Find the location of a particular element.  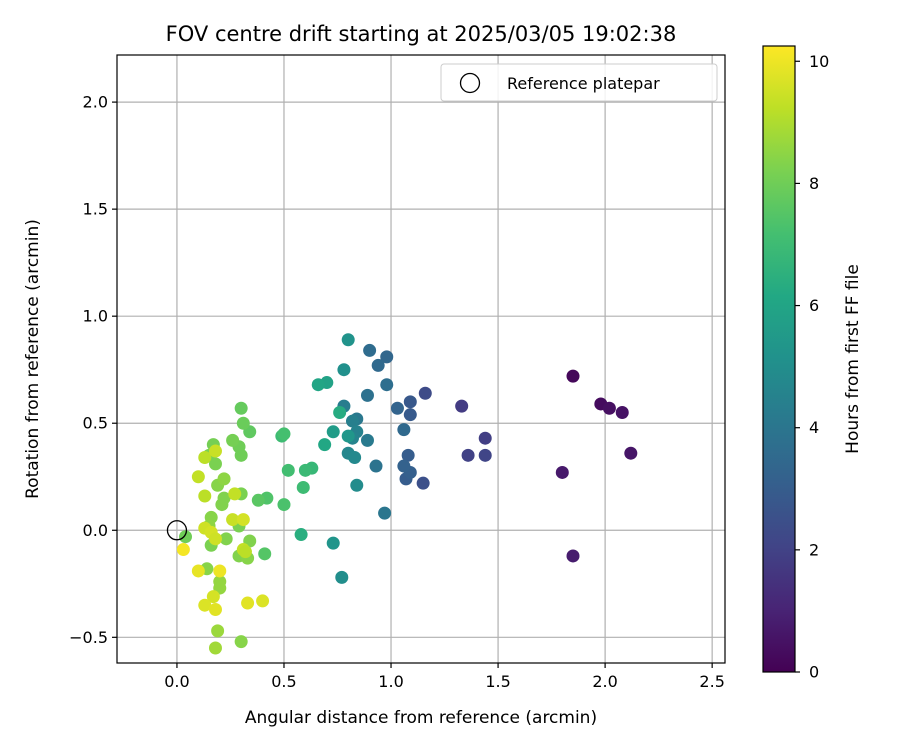

y-tick-label: 0.5 is located at coordinates (95, 423).